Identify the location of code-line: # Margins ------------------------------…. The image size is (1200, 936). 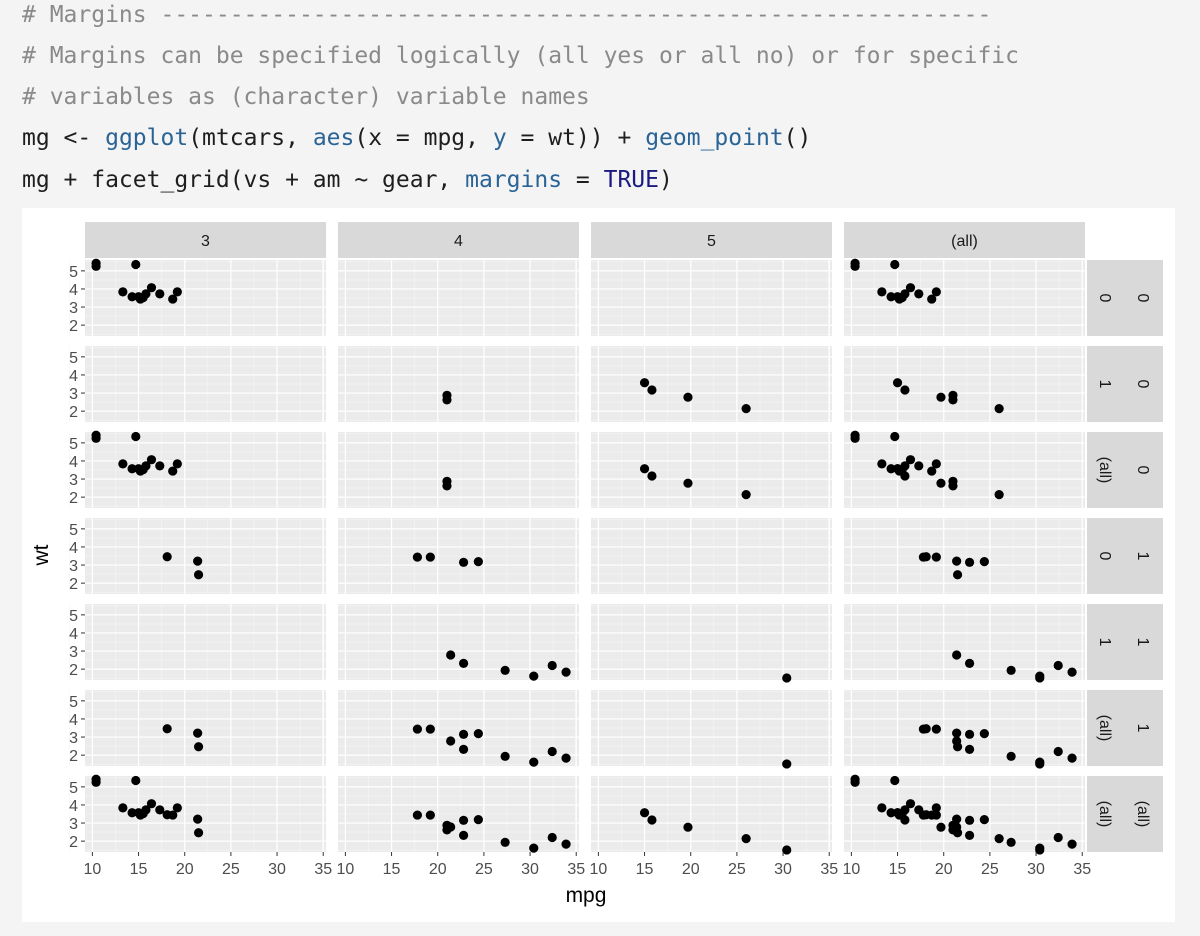
(506, 15).